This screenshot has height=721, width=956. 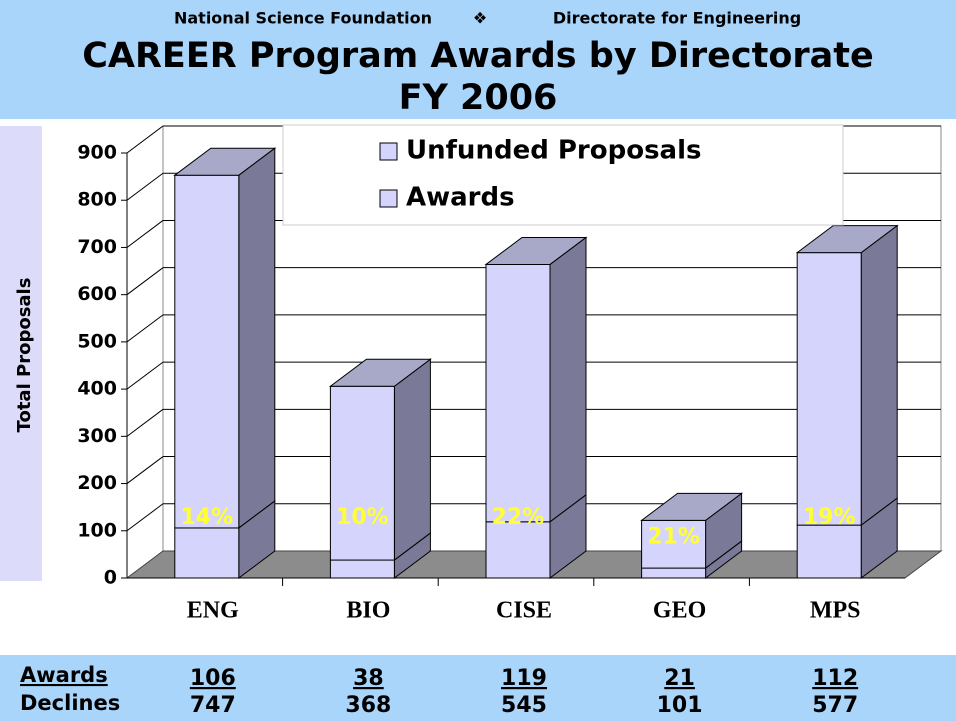 I want to click on rate-label: 10%, so click(x=362, y=517).